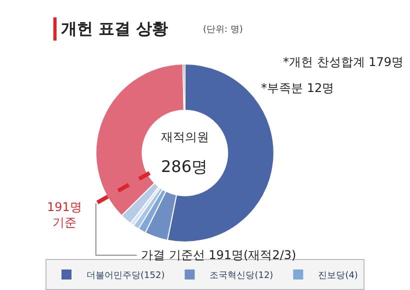  I want to click on chart-subtitle: (단위: 명), so click(223, 30).